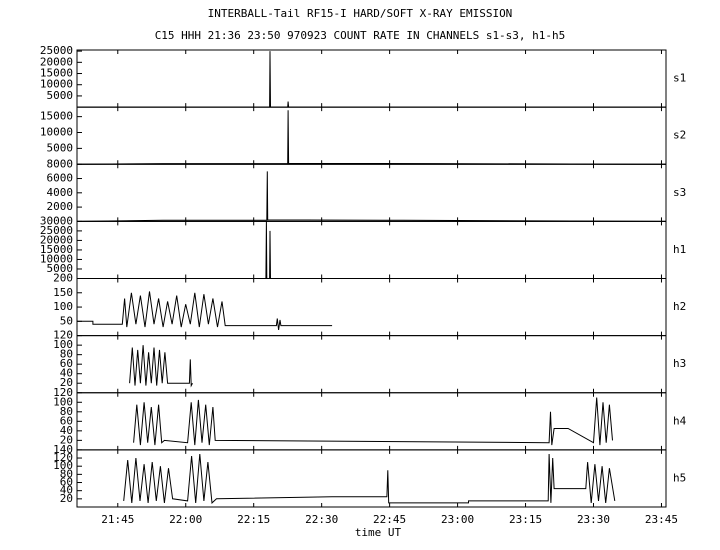 The height and width of the screenshot is (550, 720). I want to click on x-tick-label: 21:45, so click(117, 519).